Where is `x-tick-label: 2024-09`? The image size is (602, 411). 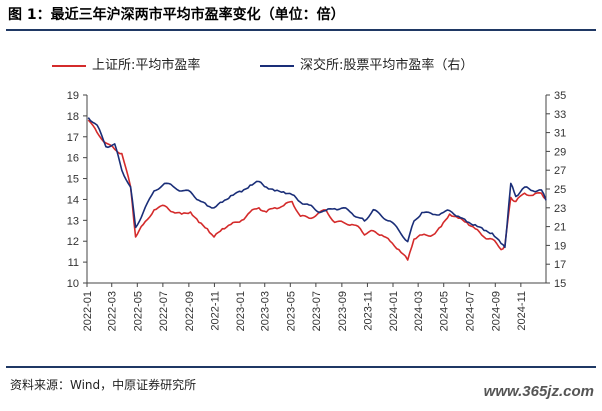
x-tick-label: 2024-09 is located at coordinates (496, 311).